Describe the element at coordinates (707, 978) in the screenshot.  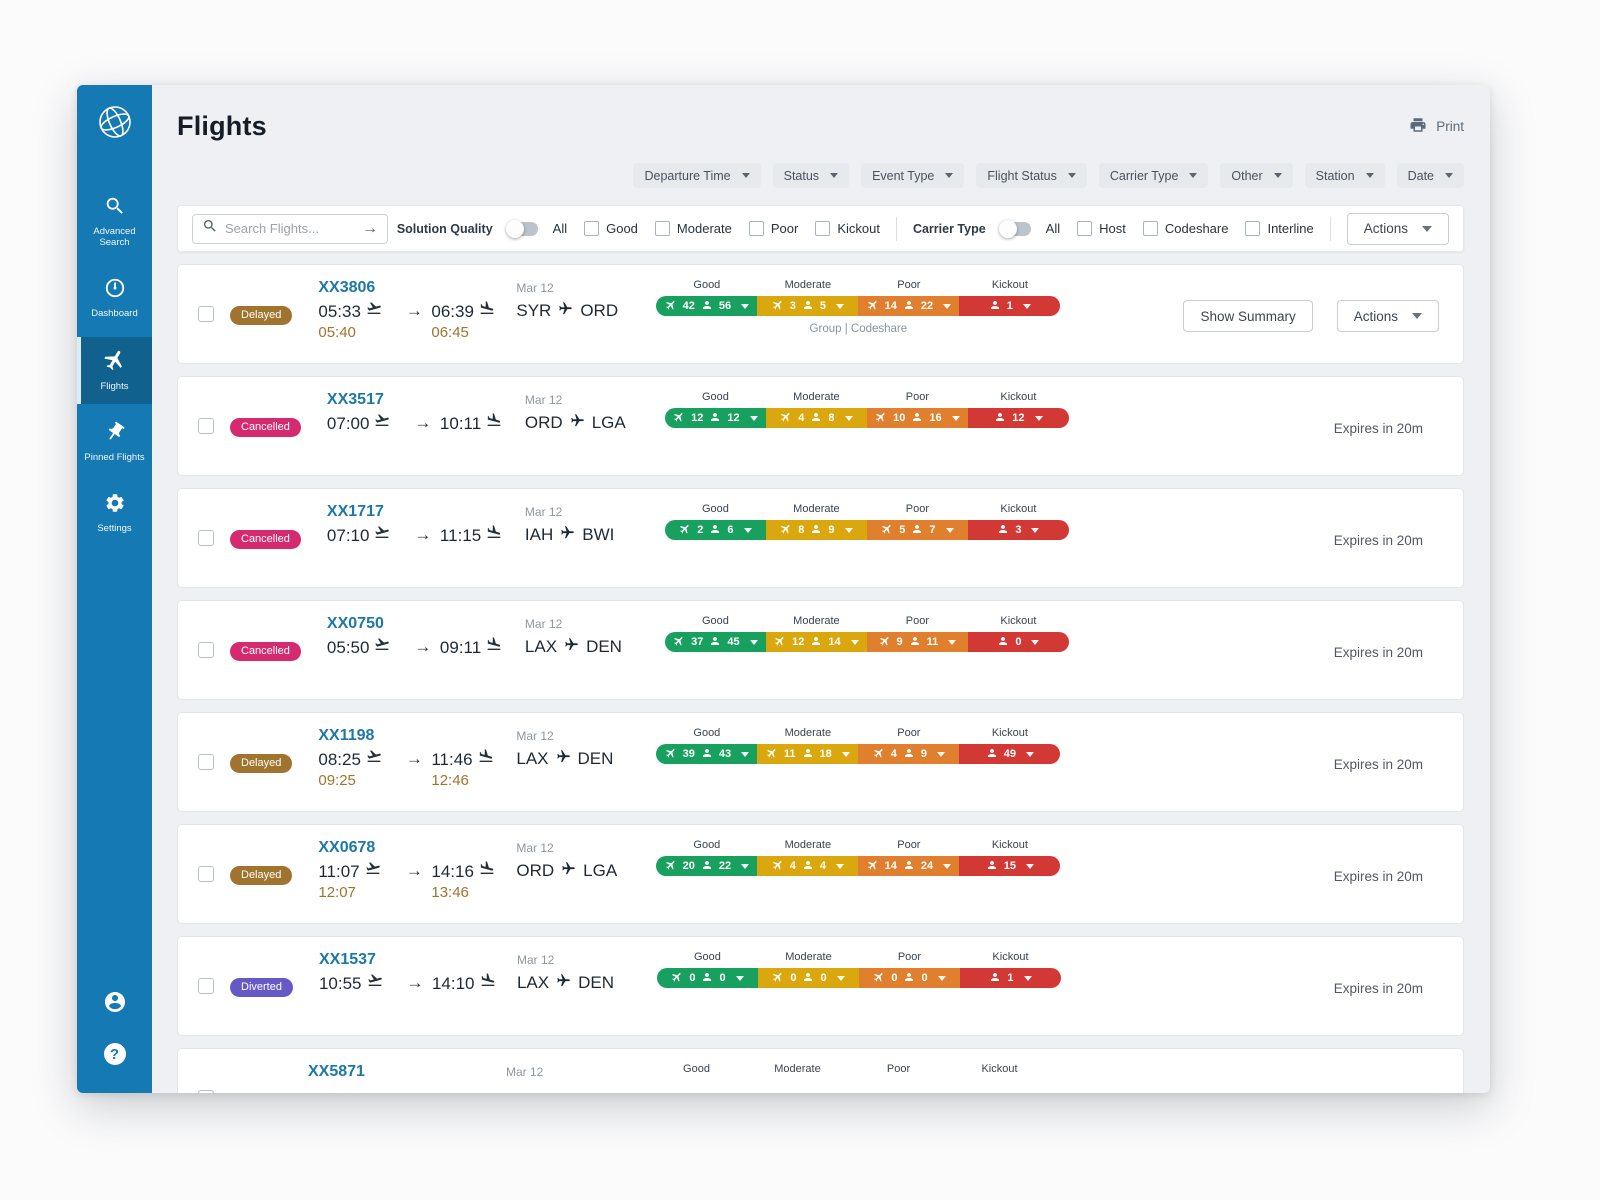
I see `quality-segment-good: 0 0` at that location.